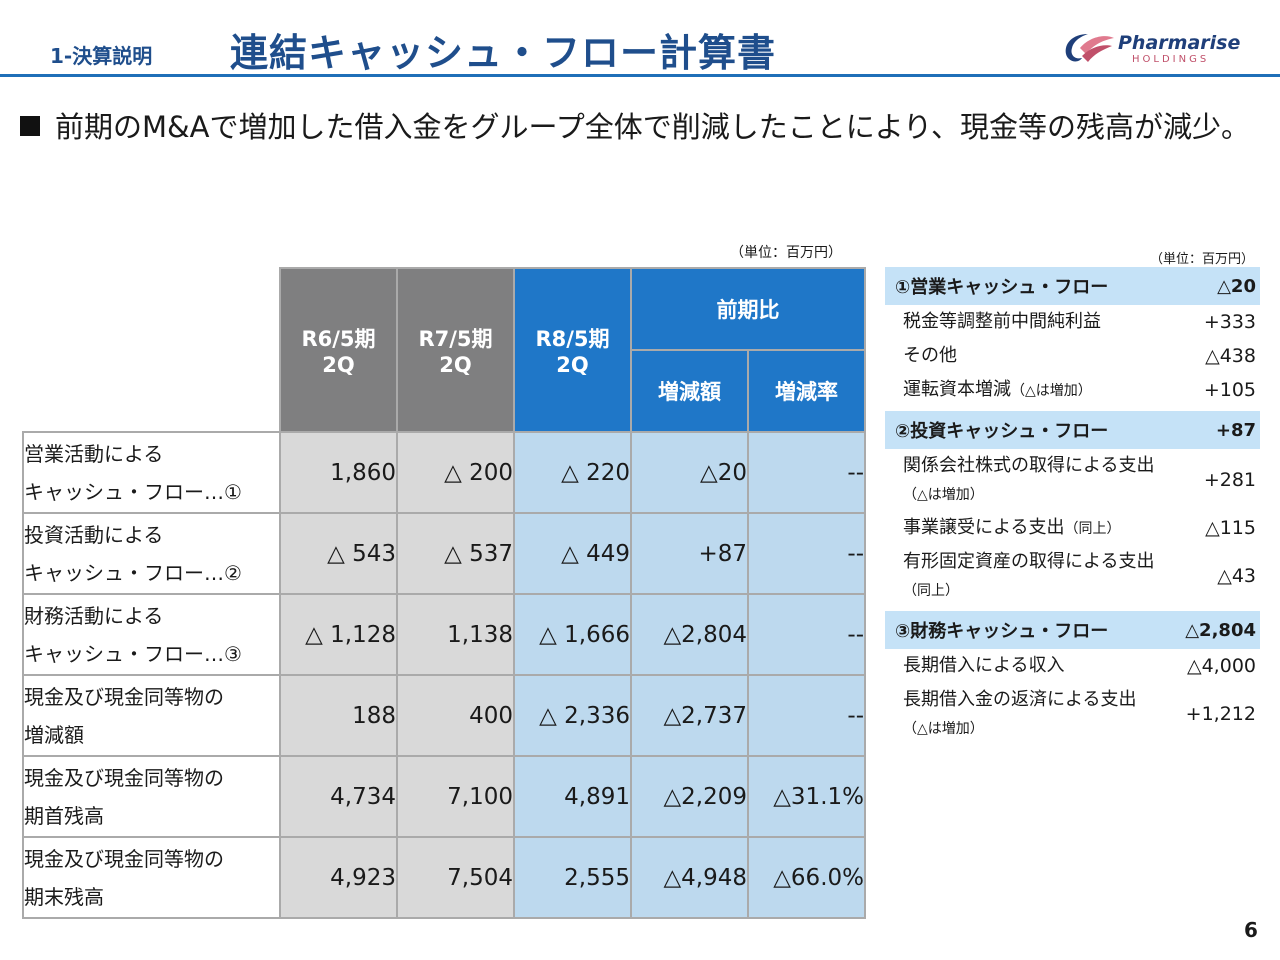 This screenshot has width=1280, height=960. I want to click on section-label: 1-決算説明, so click(101, 56).